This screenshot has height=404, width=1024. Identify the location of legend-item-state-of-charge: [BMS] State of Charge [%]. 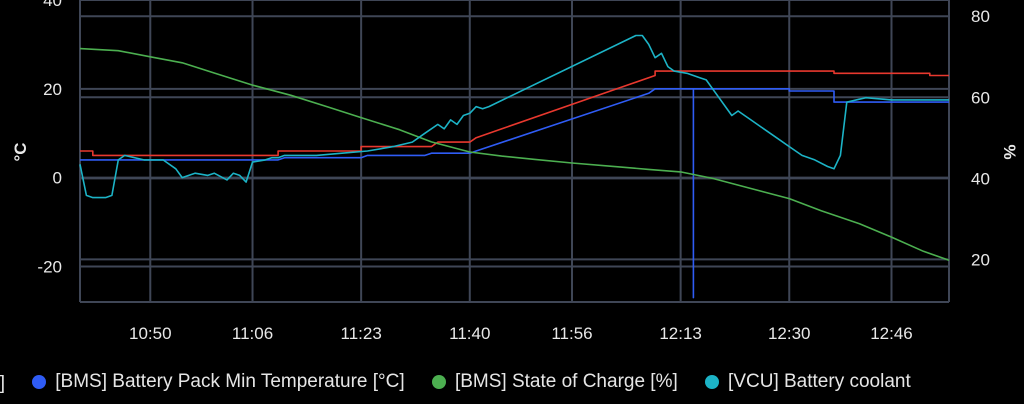
(554, 382).